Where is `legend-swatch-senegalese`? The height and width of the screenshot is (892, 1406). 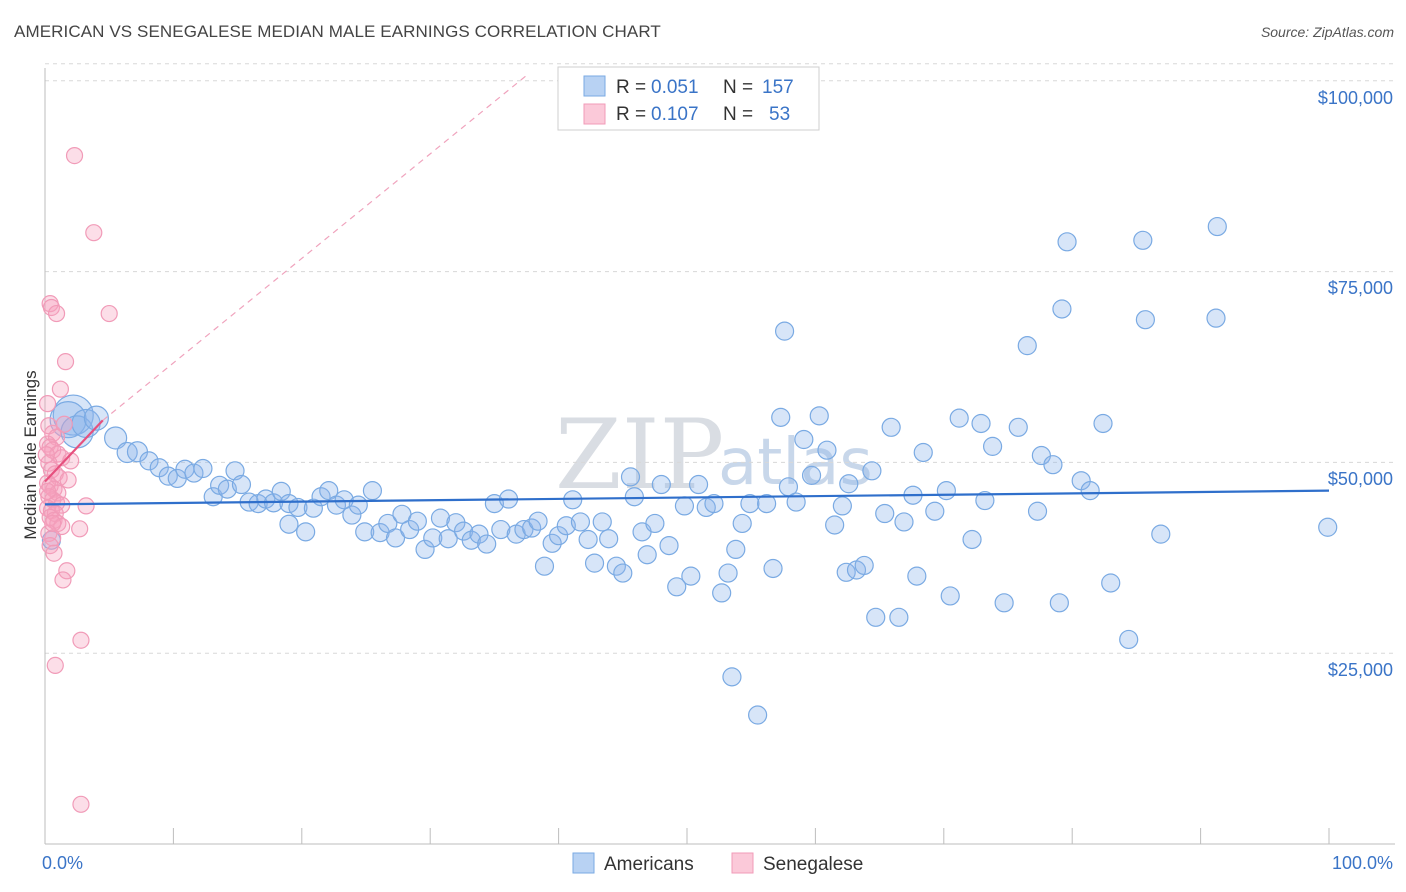 legend-swatch-senegalese is located at coordinates (594, 114).